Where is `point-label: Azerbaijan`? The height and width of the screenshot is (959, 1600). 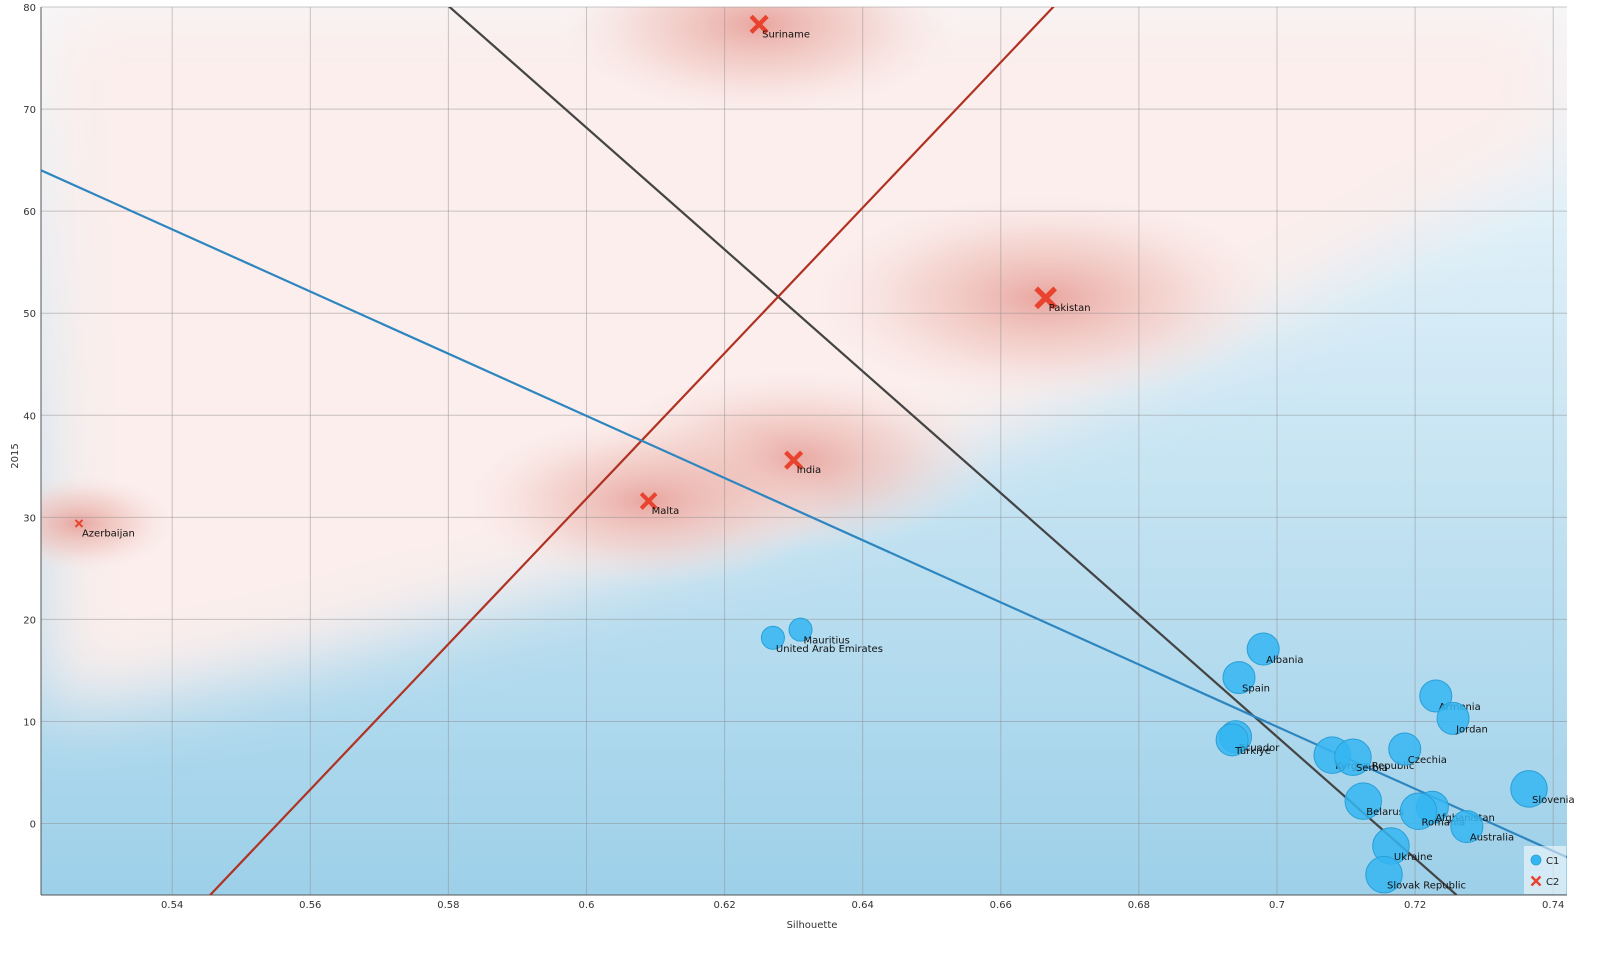
point-label: Azerbaijan is located at coordinates (108, 533).